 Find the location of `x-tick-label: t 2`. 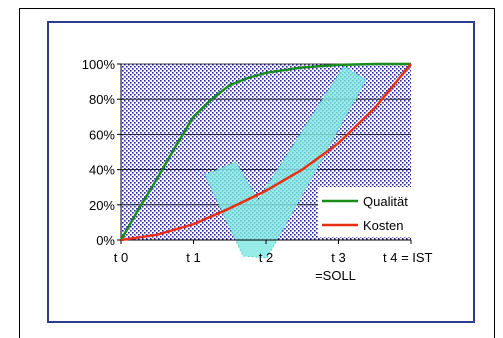

x-tick-label: t 2 is located at coordinates (266, 257).